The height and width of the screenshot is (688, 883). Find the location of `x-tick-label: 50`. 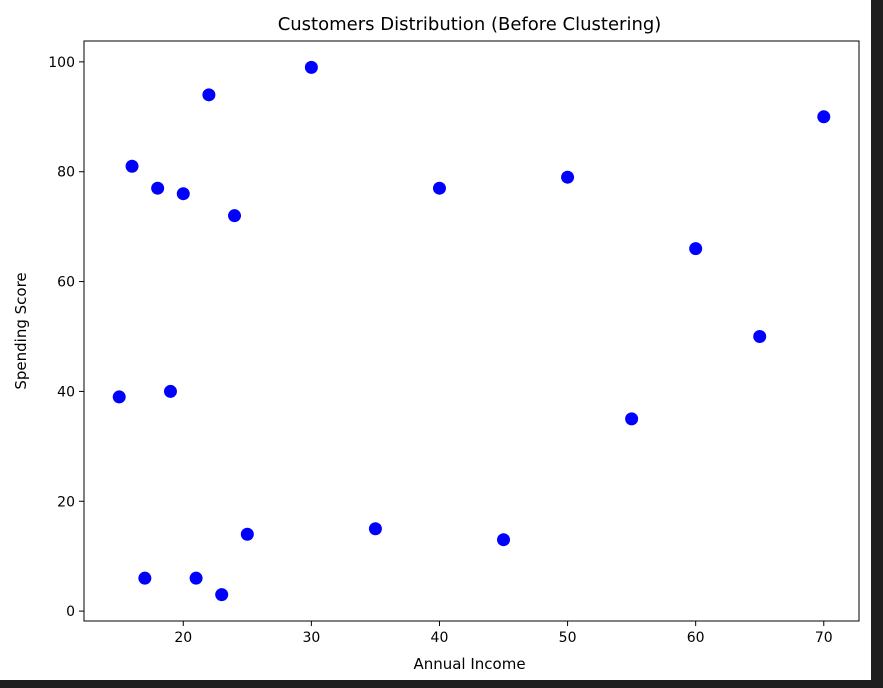

x-tick-label: 50 is located at coordinates (568, 638).